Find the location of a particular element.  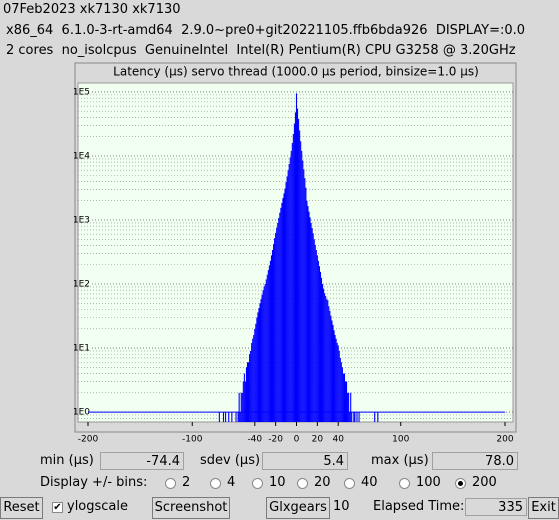

stat-value: 78.0 is located at coordinates (475, 461).